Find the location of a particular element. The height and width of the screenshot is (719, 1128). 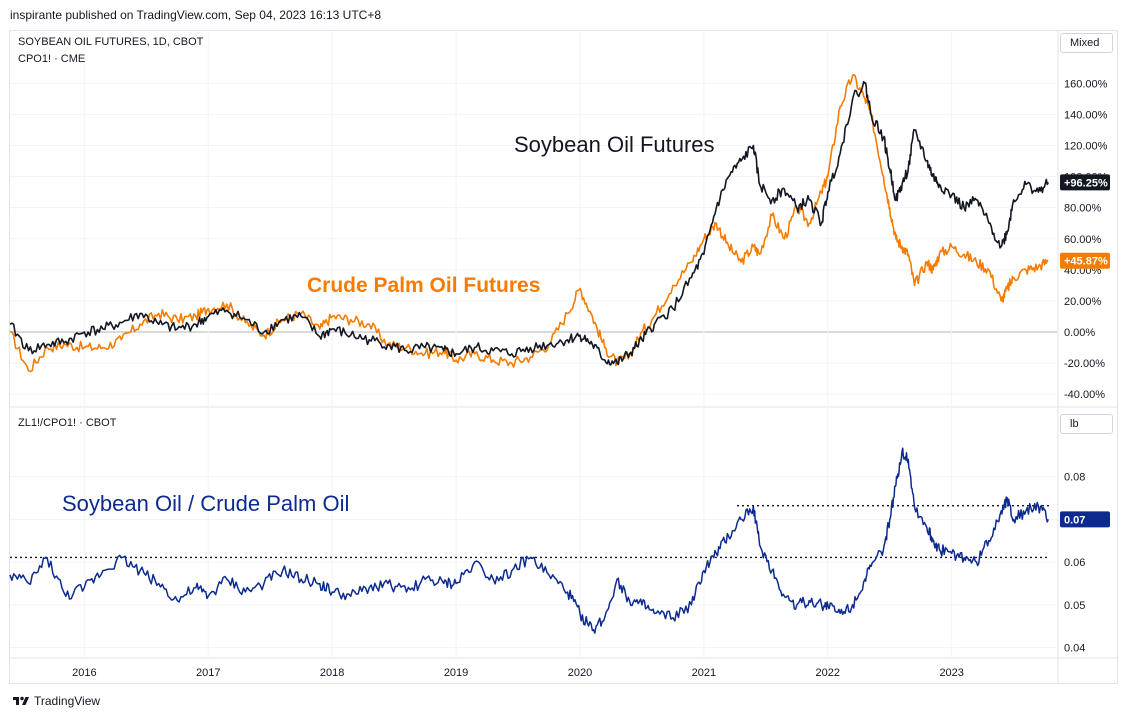

time-tick-label: 2017 is located at coordinates (208, 673).